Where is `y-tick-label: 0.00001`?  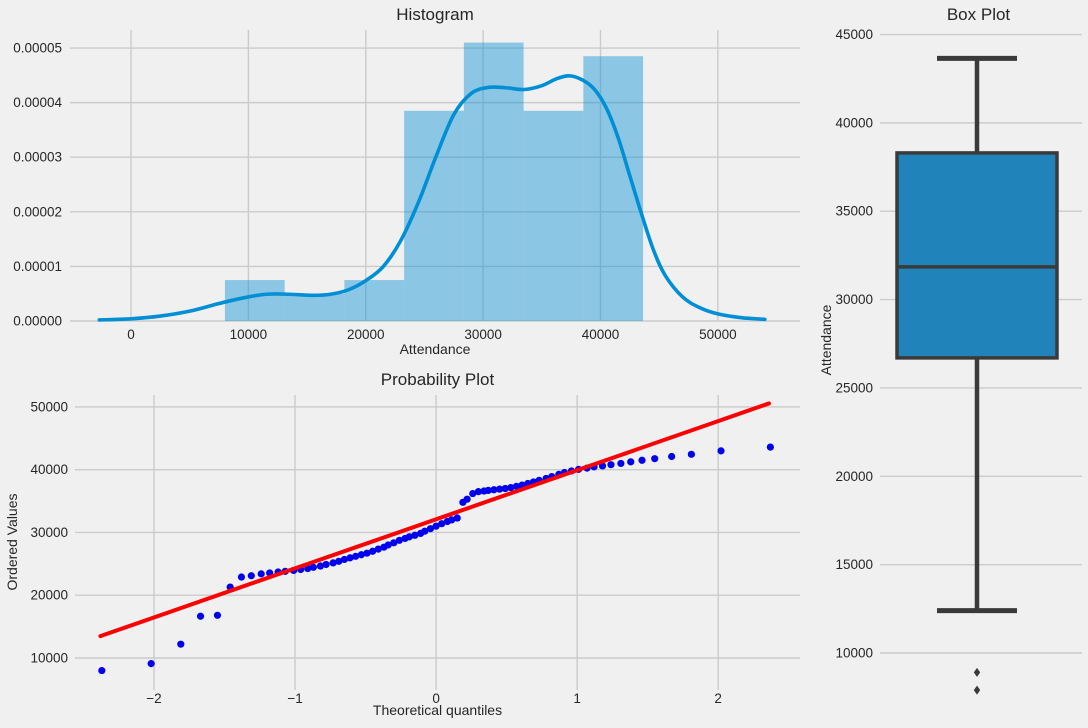 y-tick-label: 0.00001 is located at coordinates (37, 266).